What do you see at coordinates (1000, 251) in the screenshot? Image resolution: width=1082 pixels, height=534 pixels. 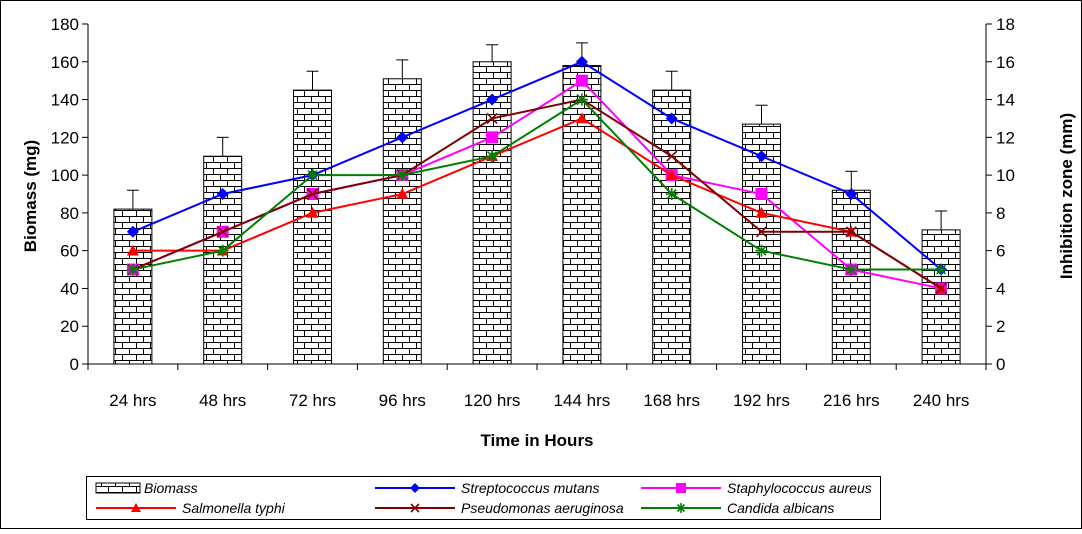 I see `right-y-tick-label: 6` at bounding box center [1000, 251].